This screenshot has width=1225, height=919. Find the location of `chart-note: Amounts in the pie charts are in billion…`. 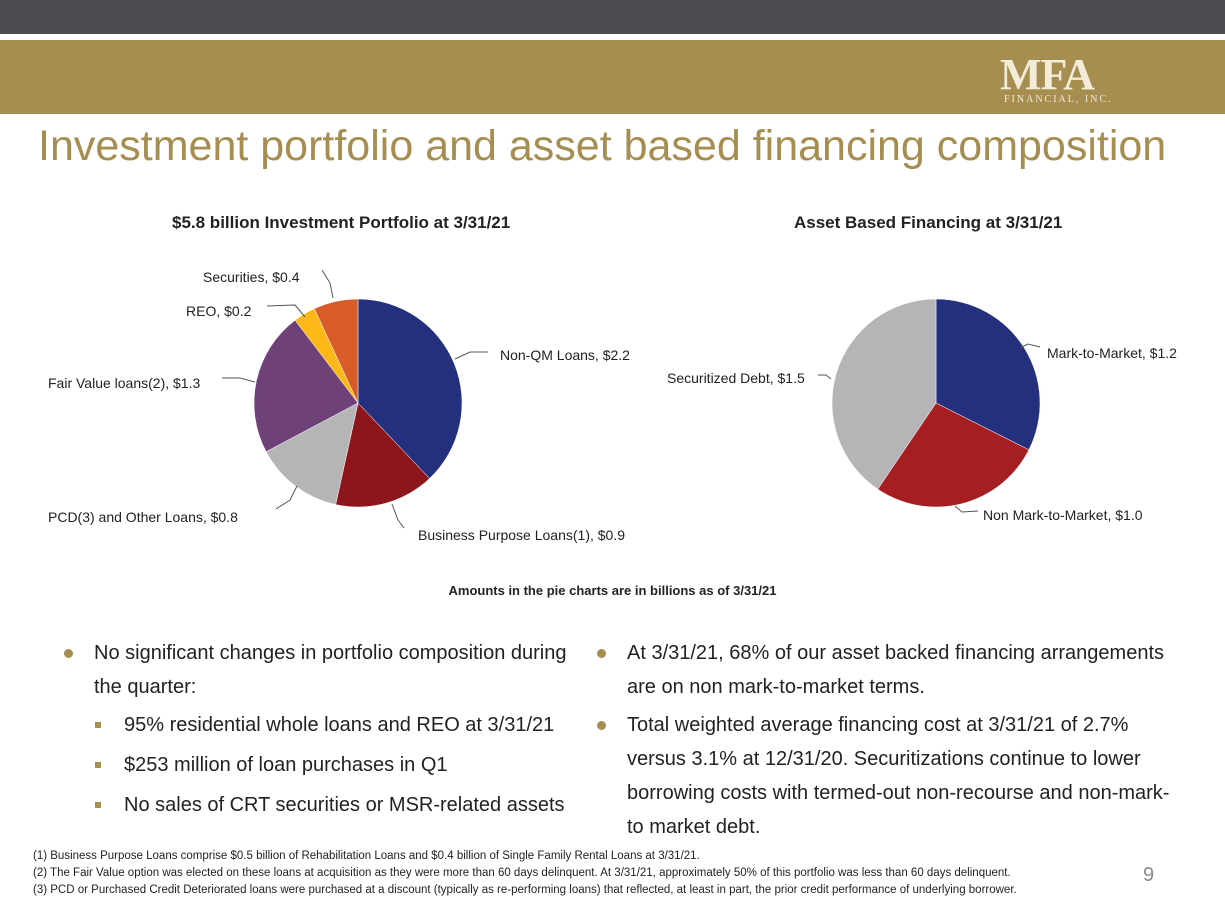

chart-note: Amounts in the pie charts are in billion… is located at coordinates (612, 590).